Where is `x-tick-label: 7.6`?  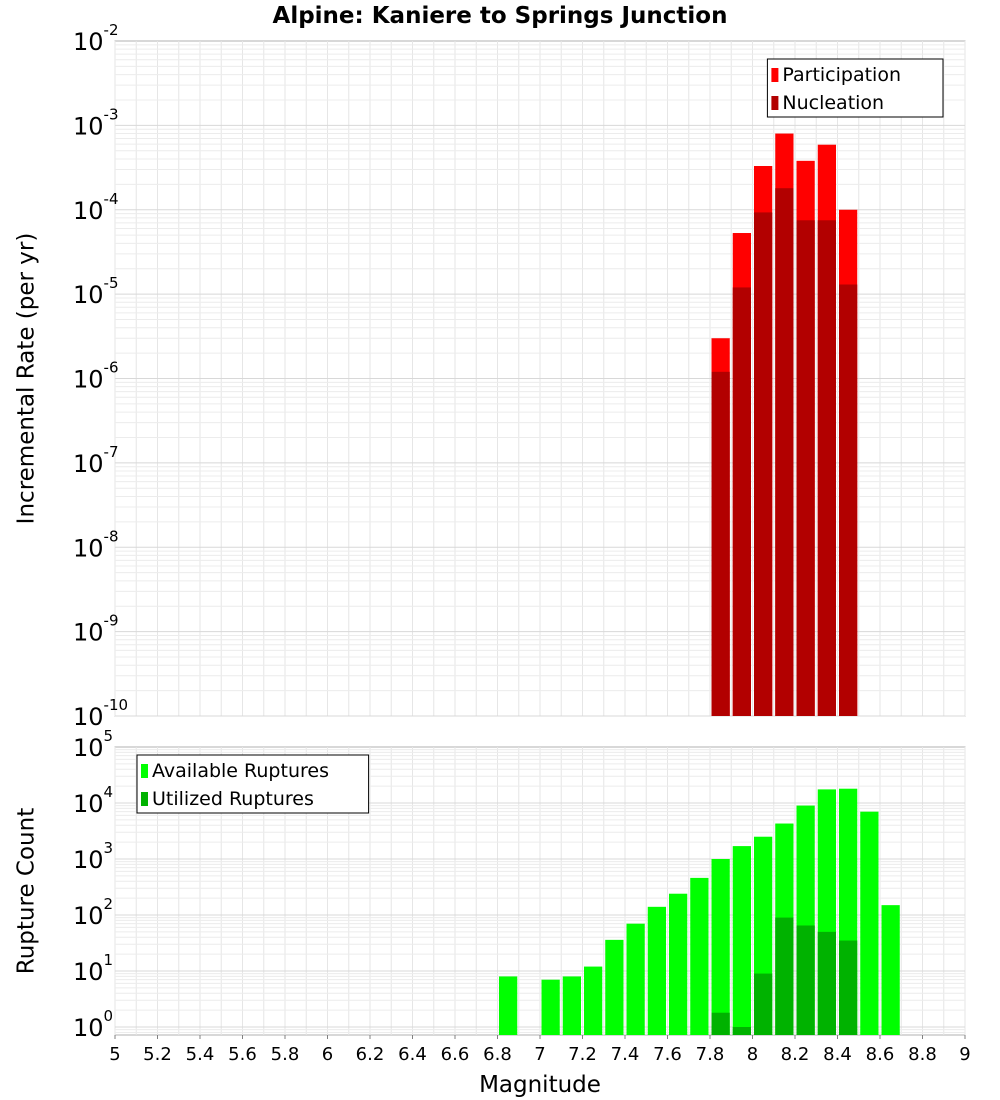 x-tick-label: 7.6 is located at coordinates (667, 1054).